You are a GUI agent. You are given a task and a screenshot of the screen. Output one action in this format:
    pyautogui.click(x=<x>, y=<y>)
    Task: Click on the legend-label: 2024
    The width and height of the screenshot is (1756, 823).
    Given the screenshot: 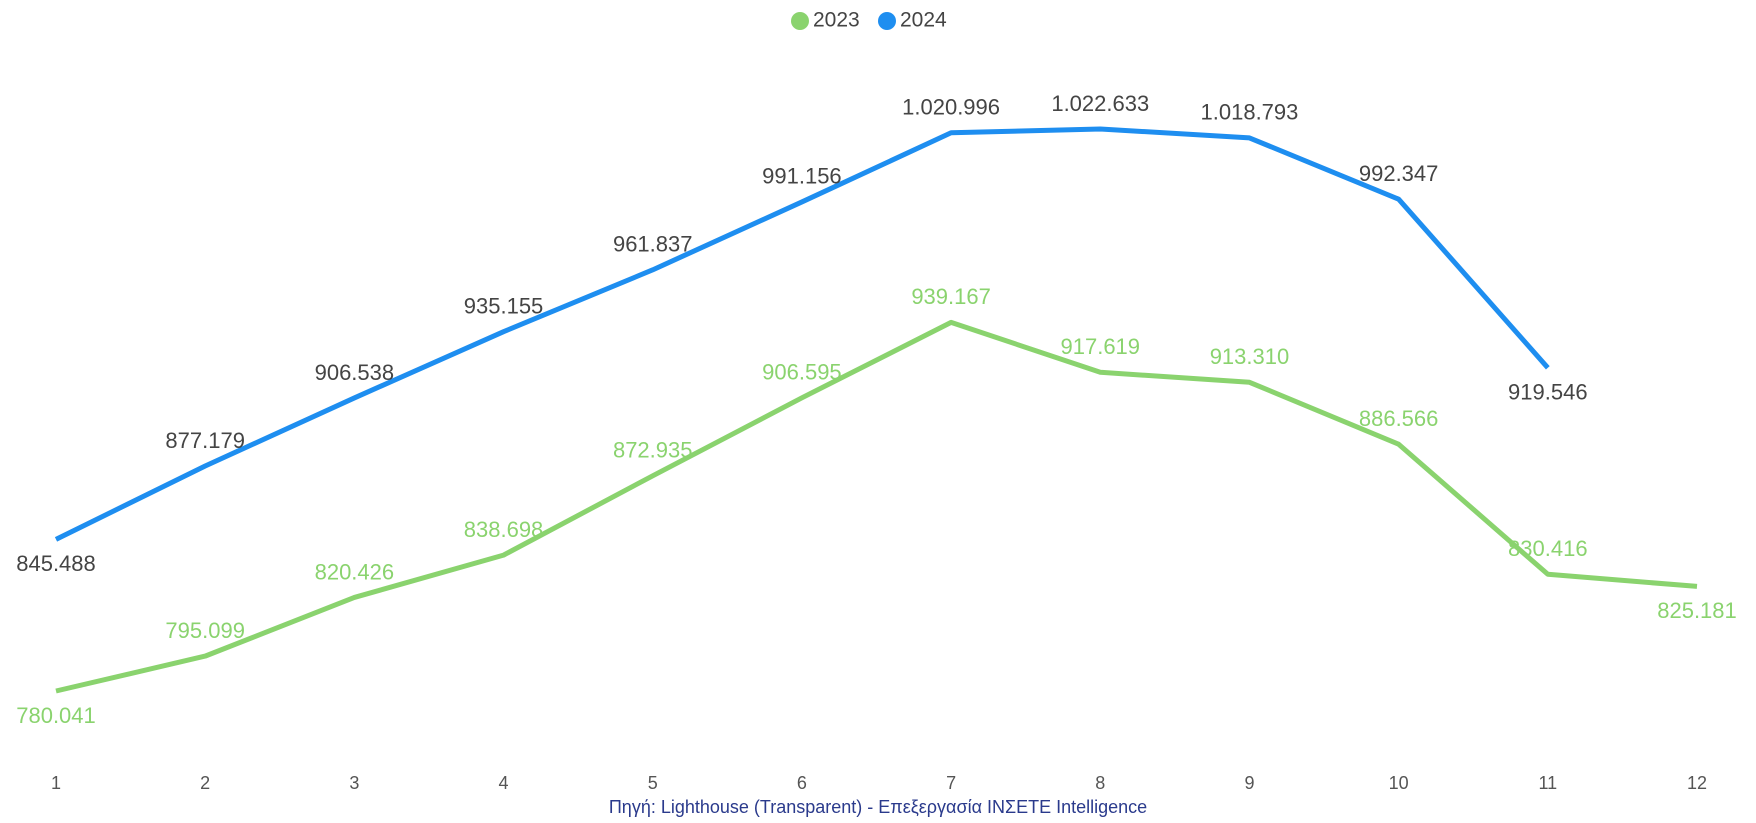 What is the action you would take?
    pyautogui.click(x=923, y=20)
    